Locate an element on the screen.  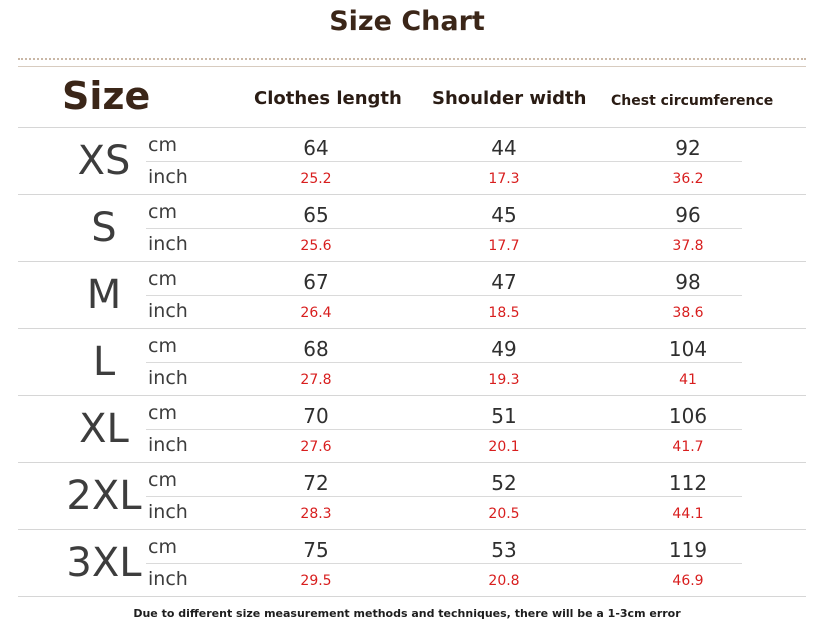
size-row-m: M cm inch 67 47 98 26.4 18.5 38.6 is located at coordinates (412, 294).